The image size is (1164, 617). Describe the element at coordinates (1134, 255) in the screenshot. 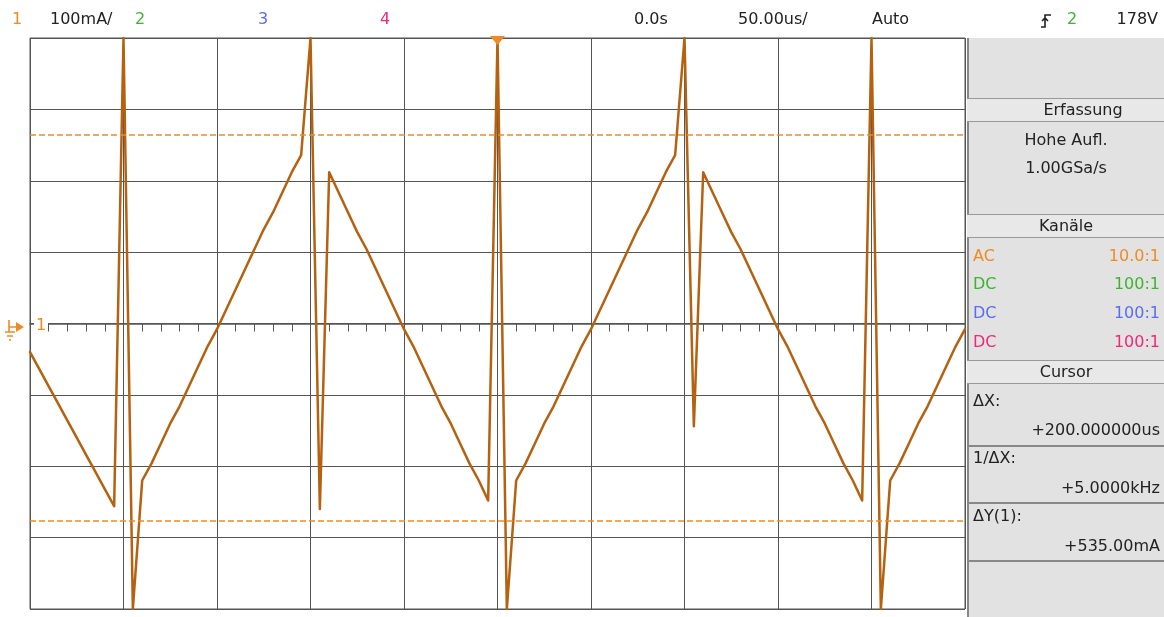

I see `text: 10.0:1` at that location.